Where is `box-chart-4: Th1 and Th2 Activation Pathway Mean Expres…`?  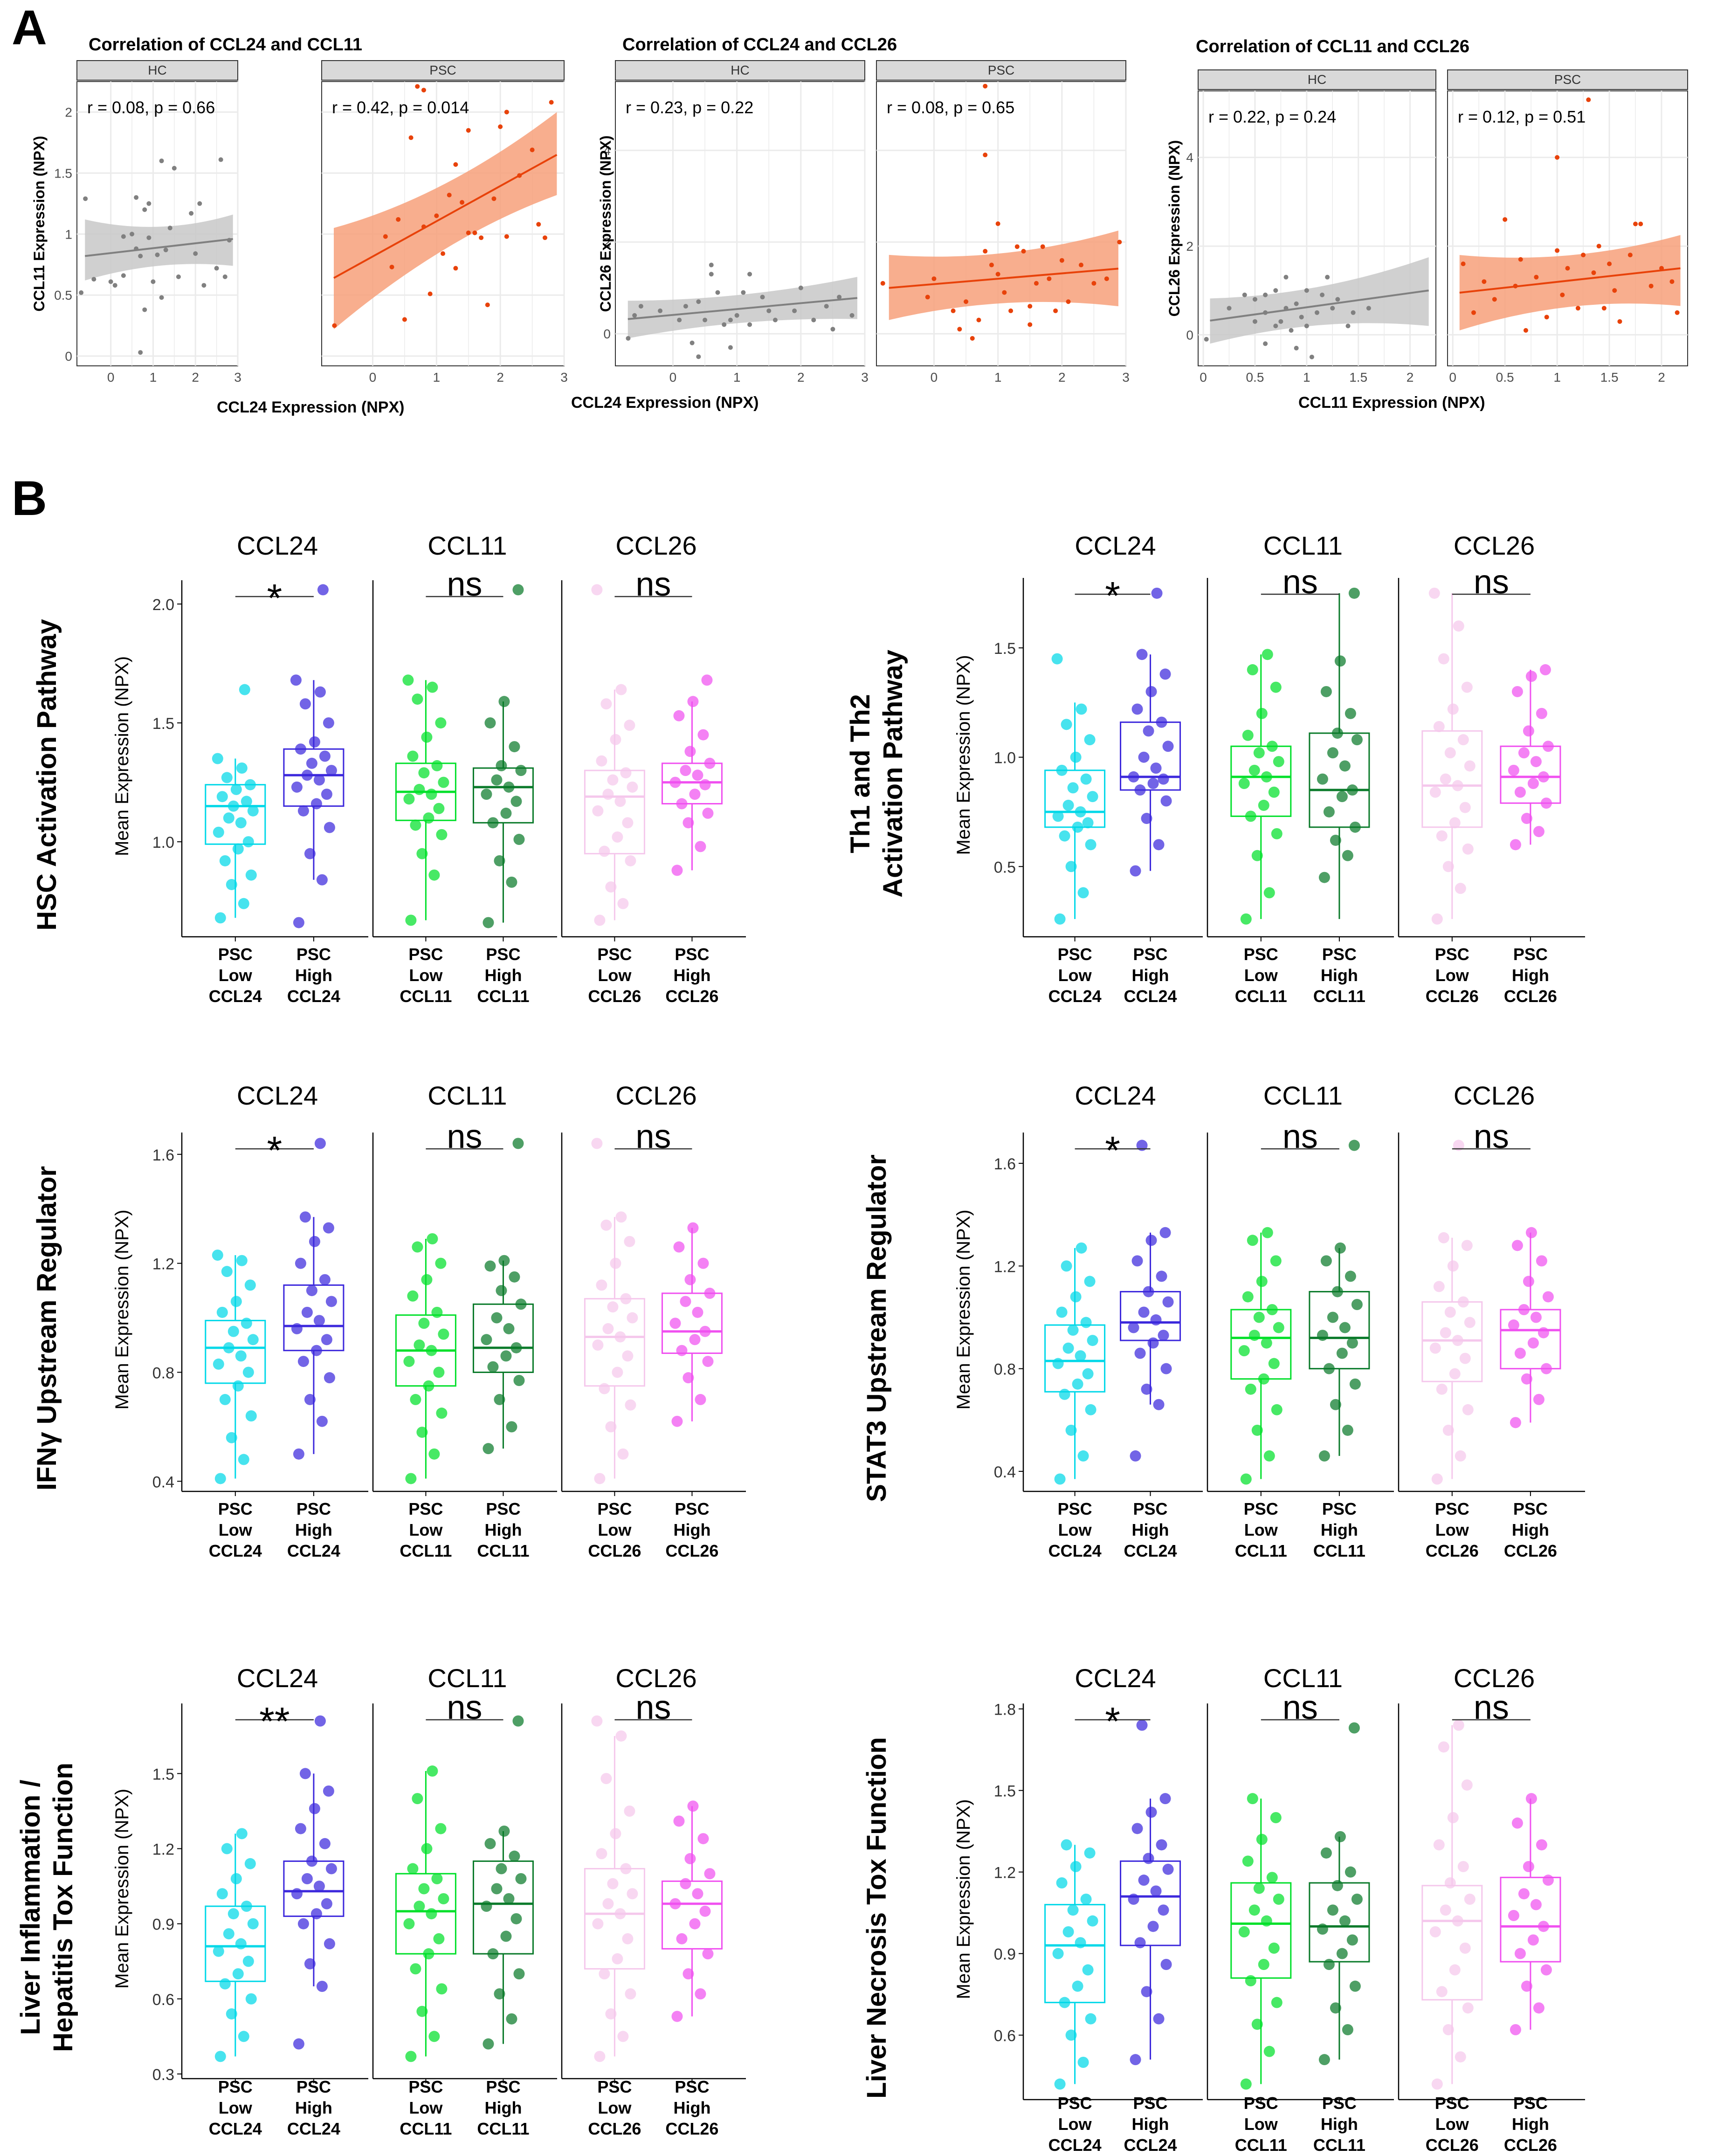
box-chart-4: Th1 and Th2 Activation Pathway Mean Expres… is located at coordinates (1215, 768).